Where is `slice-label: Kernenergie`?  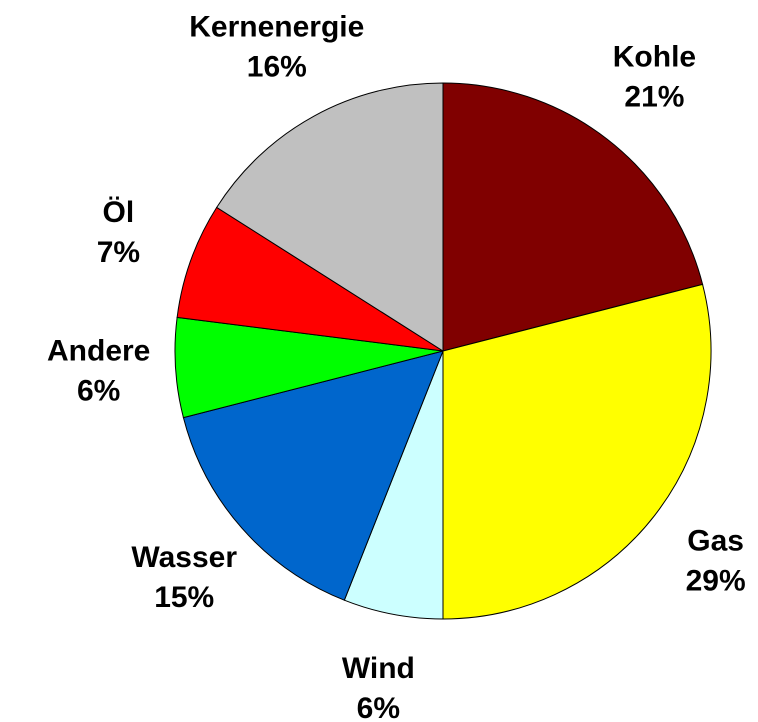 slice-label: Kernenergie is located at coordinates (276, 27).